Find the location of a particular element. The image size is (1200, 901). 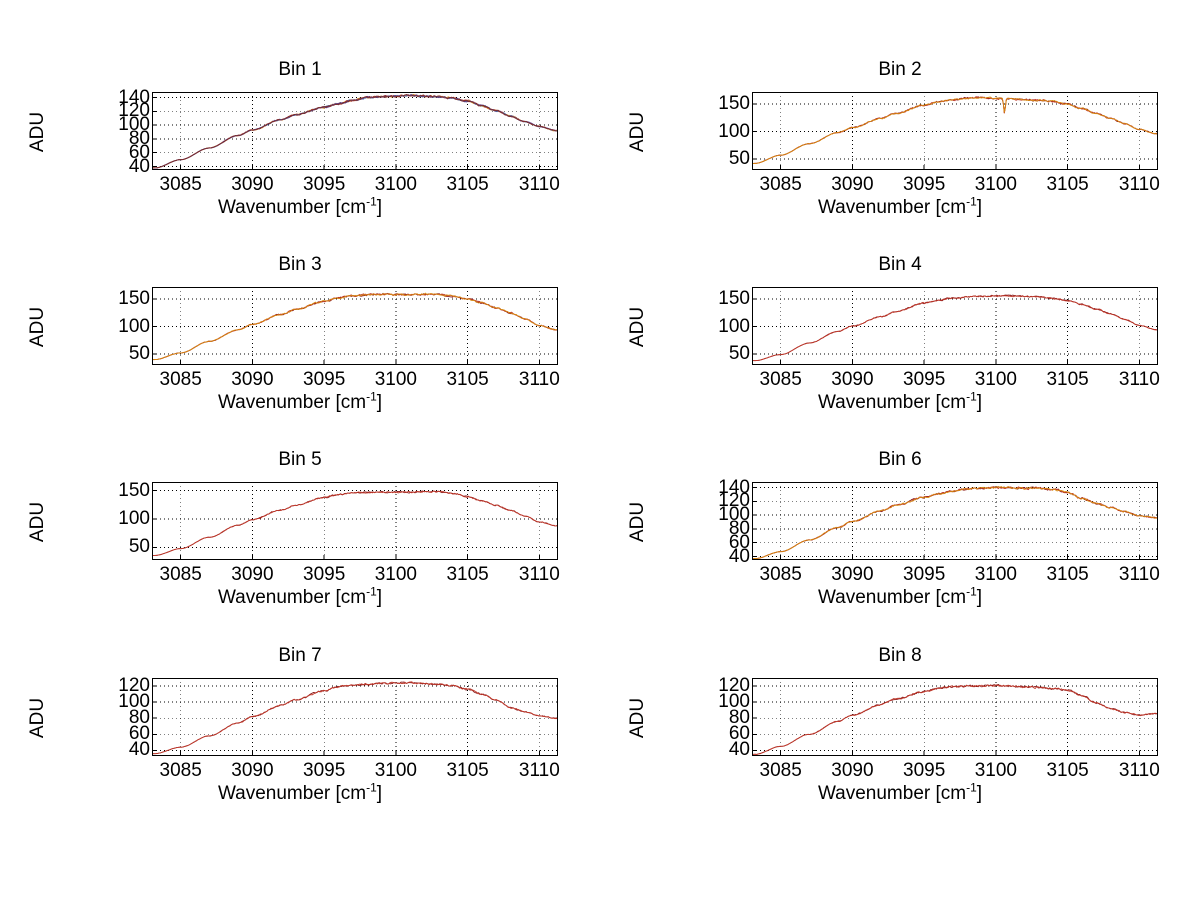

y-tick-label: 140 is located at coordinates (134, 97).